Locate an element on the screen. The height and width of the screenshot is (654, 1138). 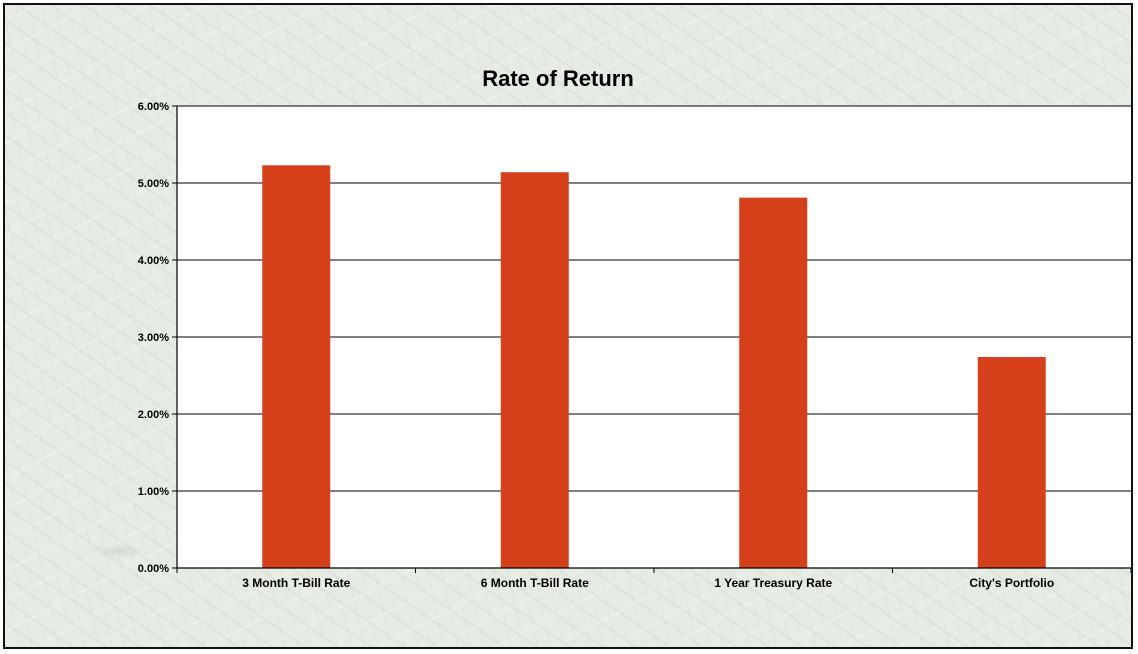
y-tick-label: 3.00% is located at coordinates (153, 338).